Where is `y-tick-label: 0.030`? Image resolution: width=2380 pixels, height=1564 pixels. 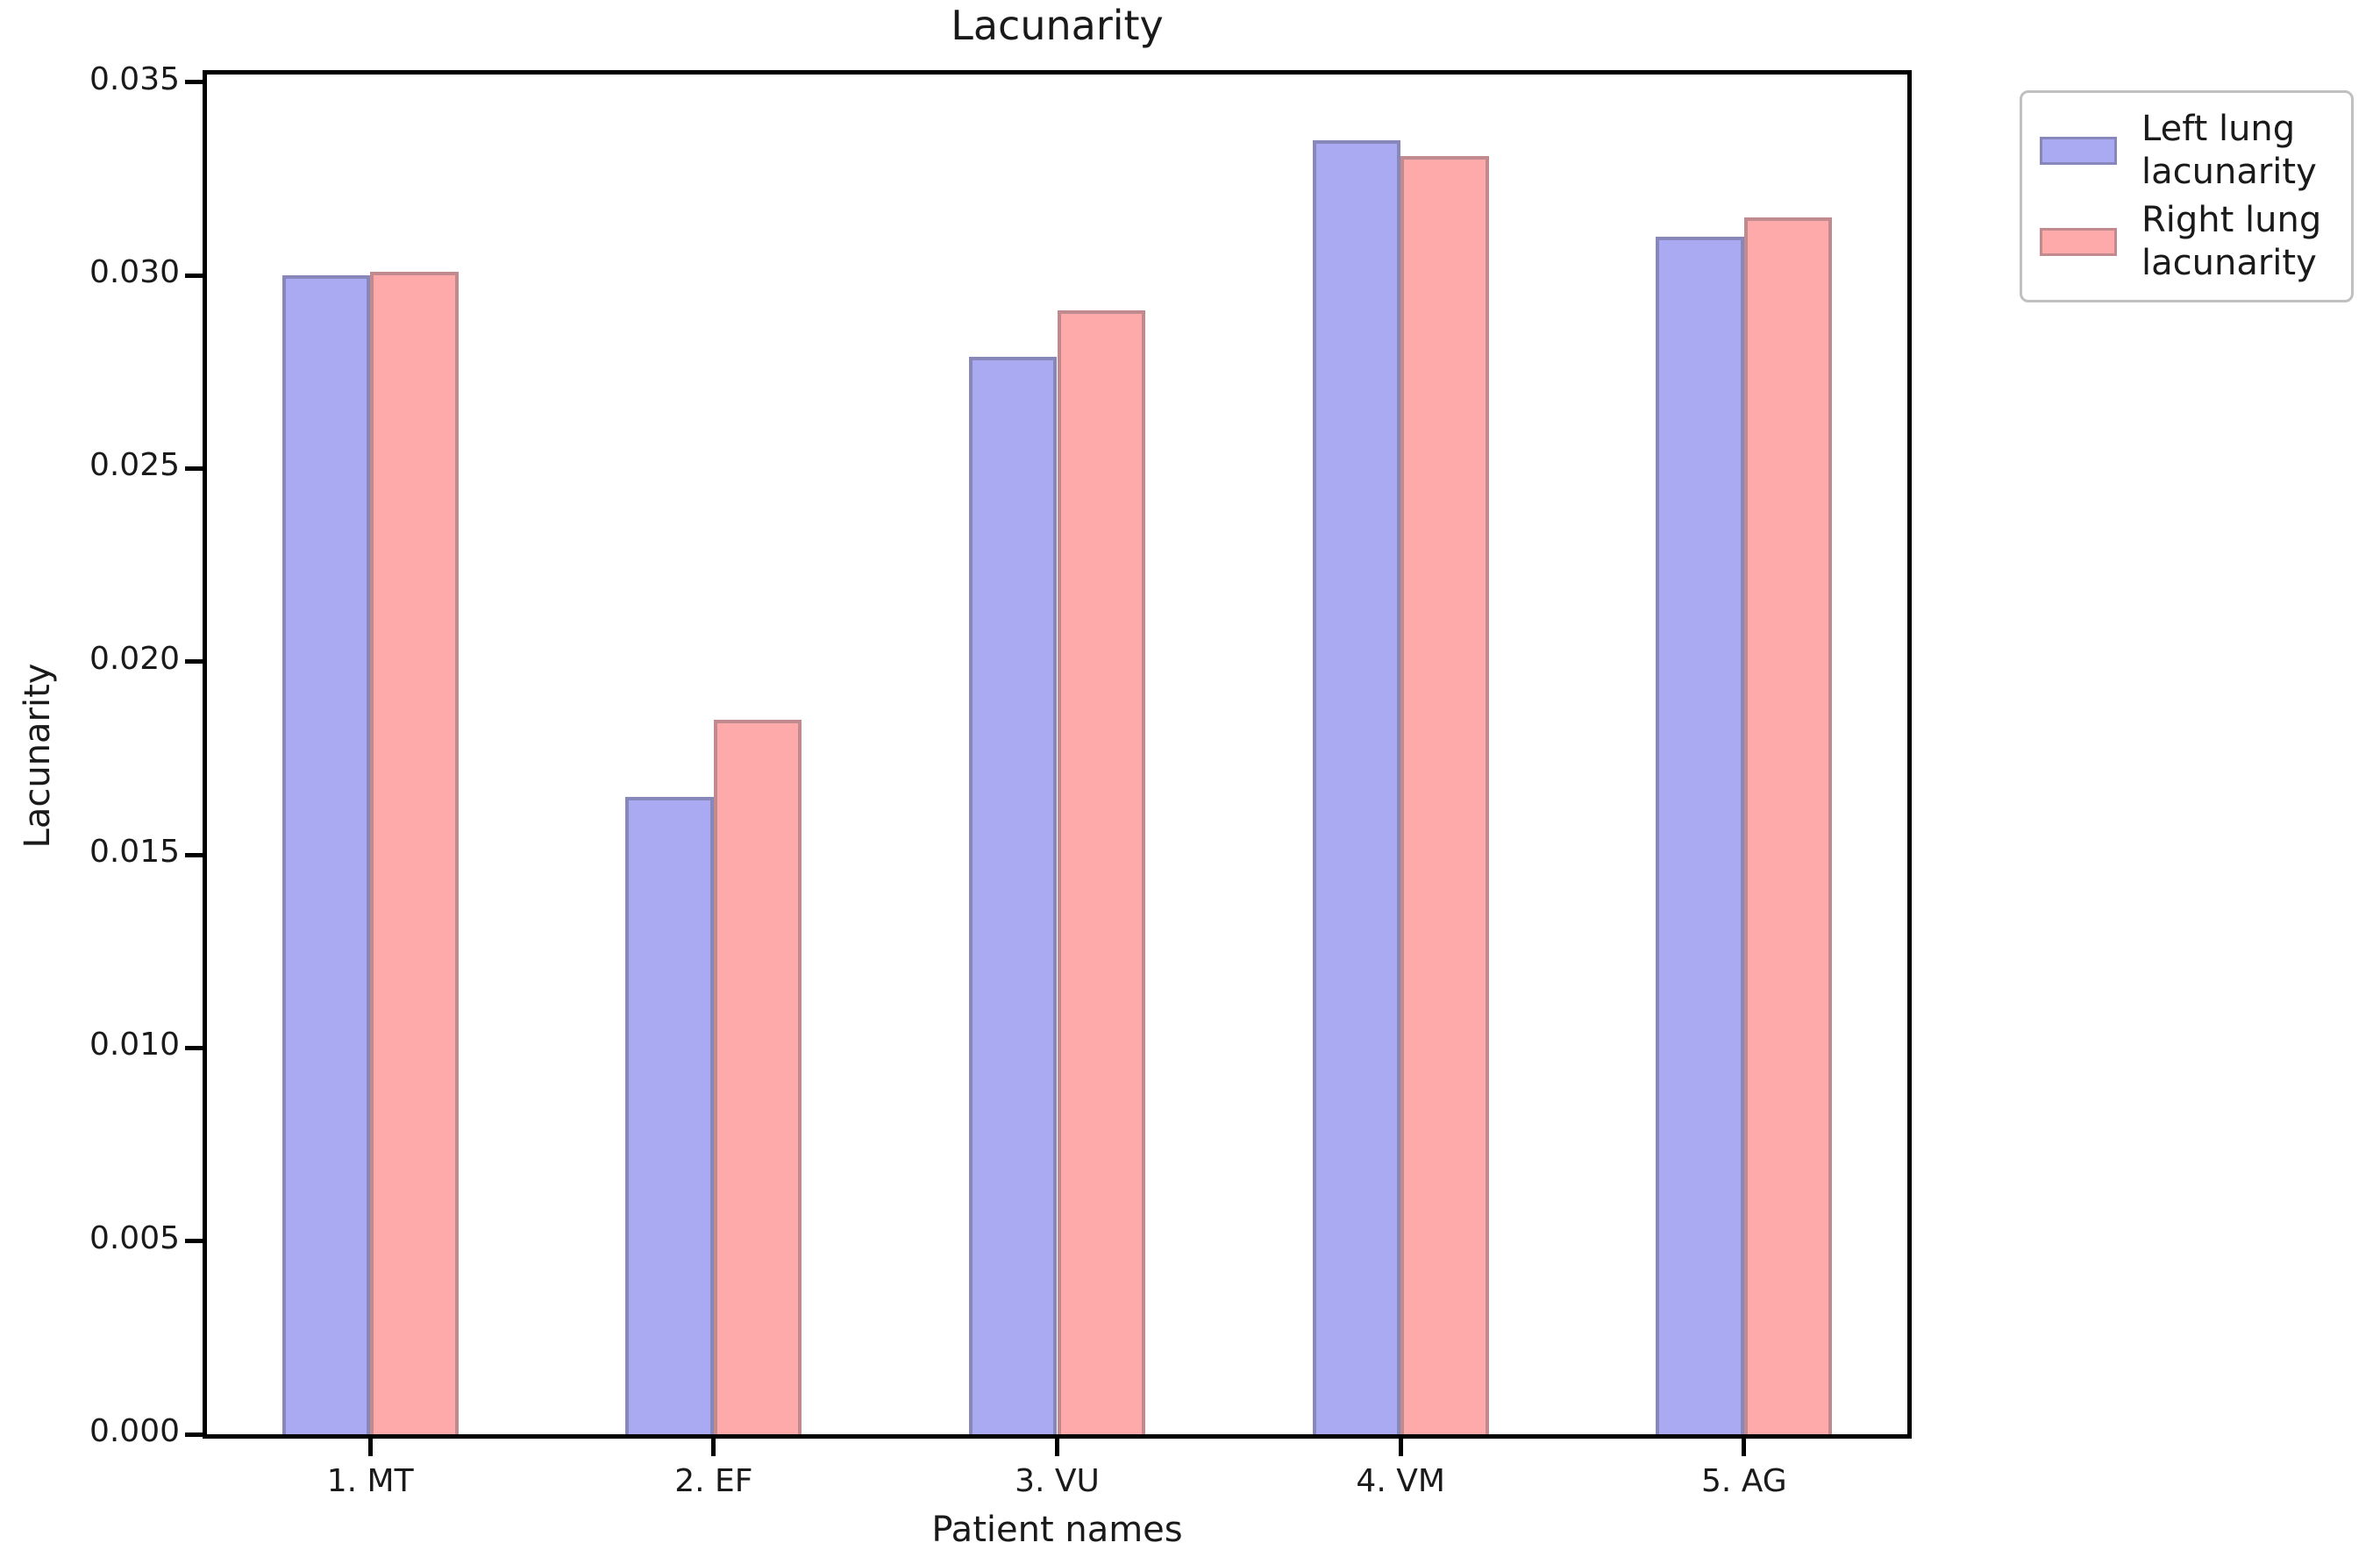
y-tick-label: 0.030 is located at coordinates (134, 273).